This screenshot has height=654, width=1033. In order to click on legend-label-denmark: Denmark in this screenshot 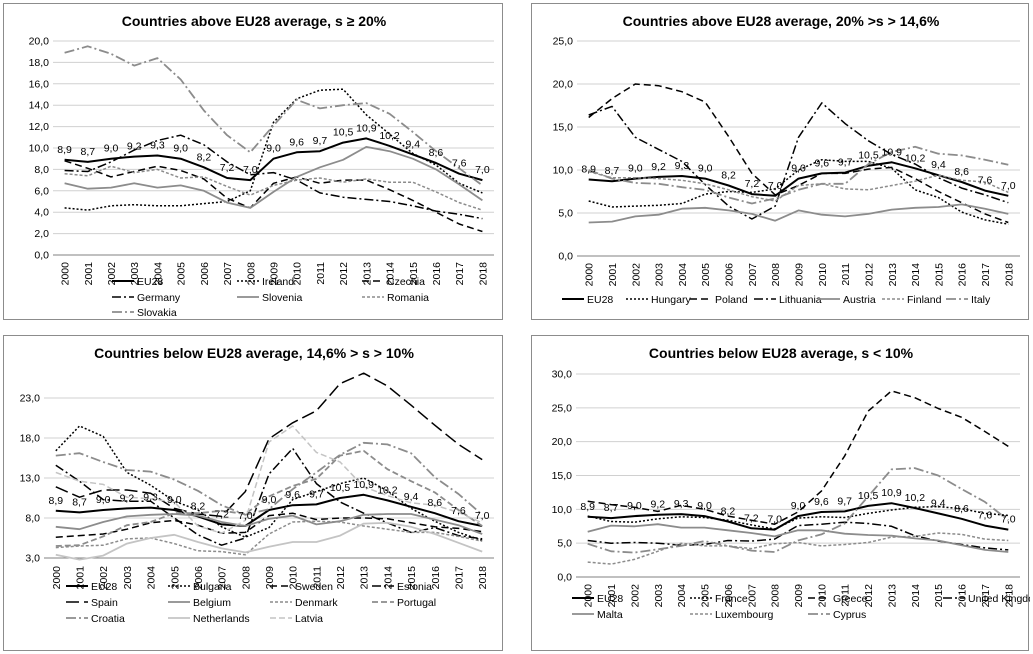, I will do `click(316, 603)`.